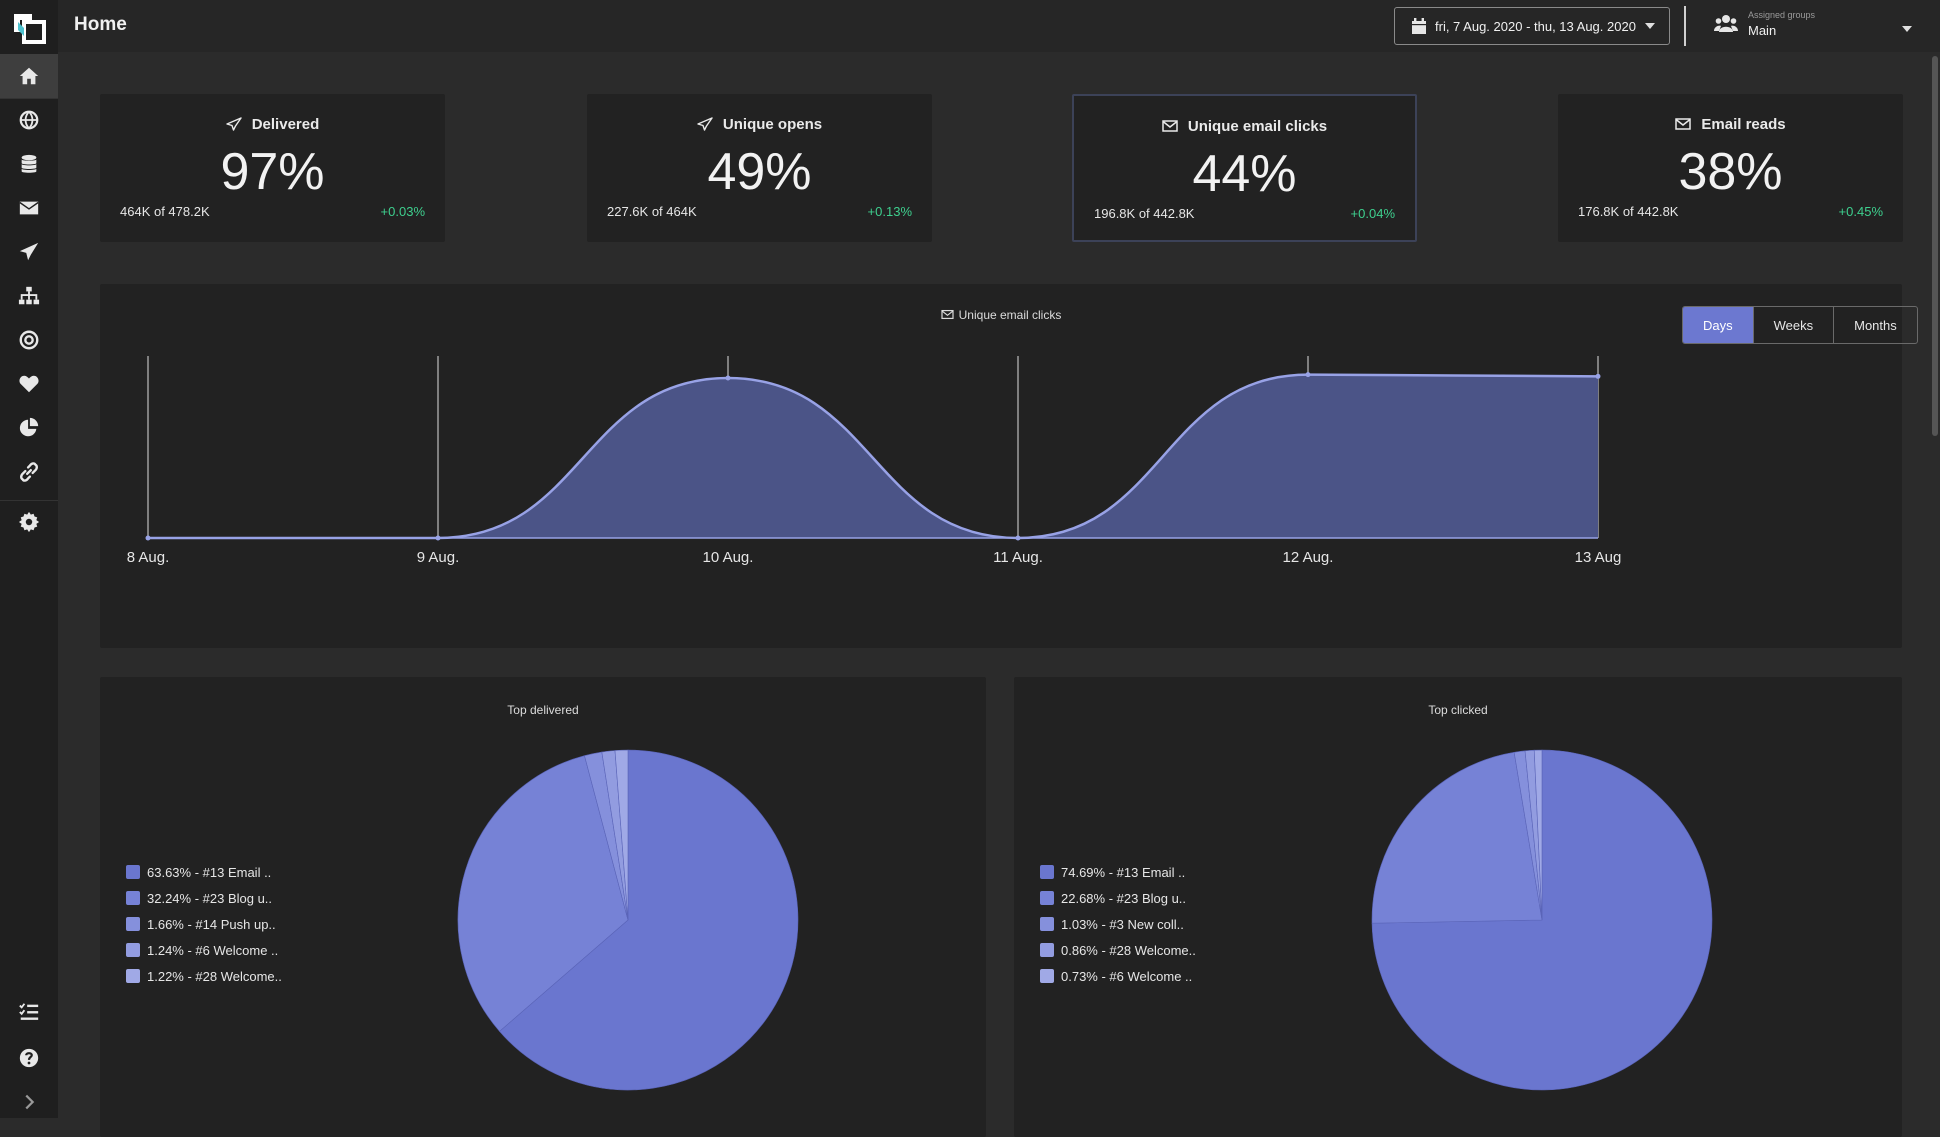 This screenshot has height=1137, width=1940. What do you see at coordinates (1935, 246) in the screenshot?
I see `page-scrollbar` at bounding box center [1935, 246].